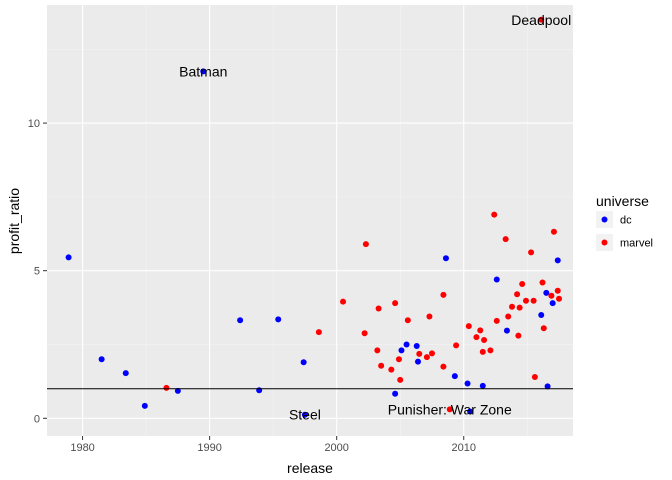 The image size is (672, 480). I want to click on legend-key-marvel, so click(604, 242).